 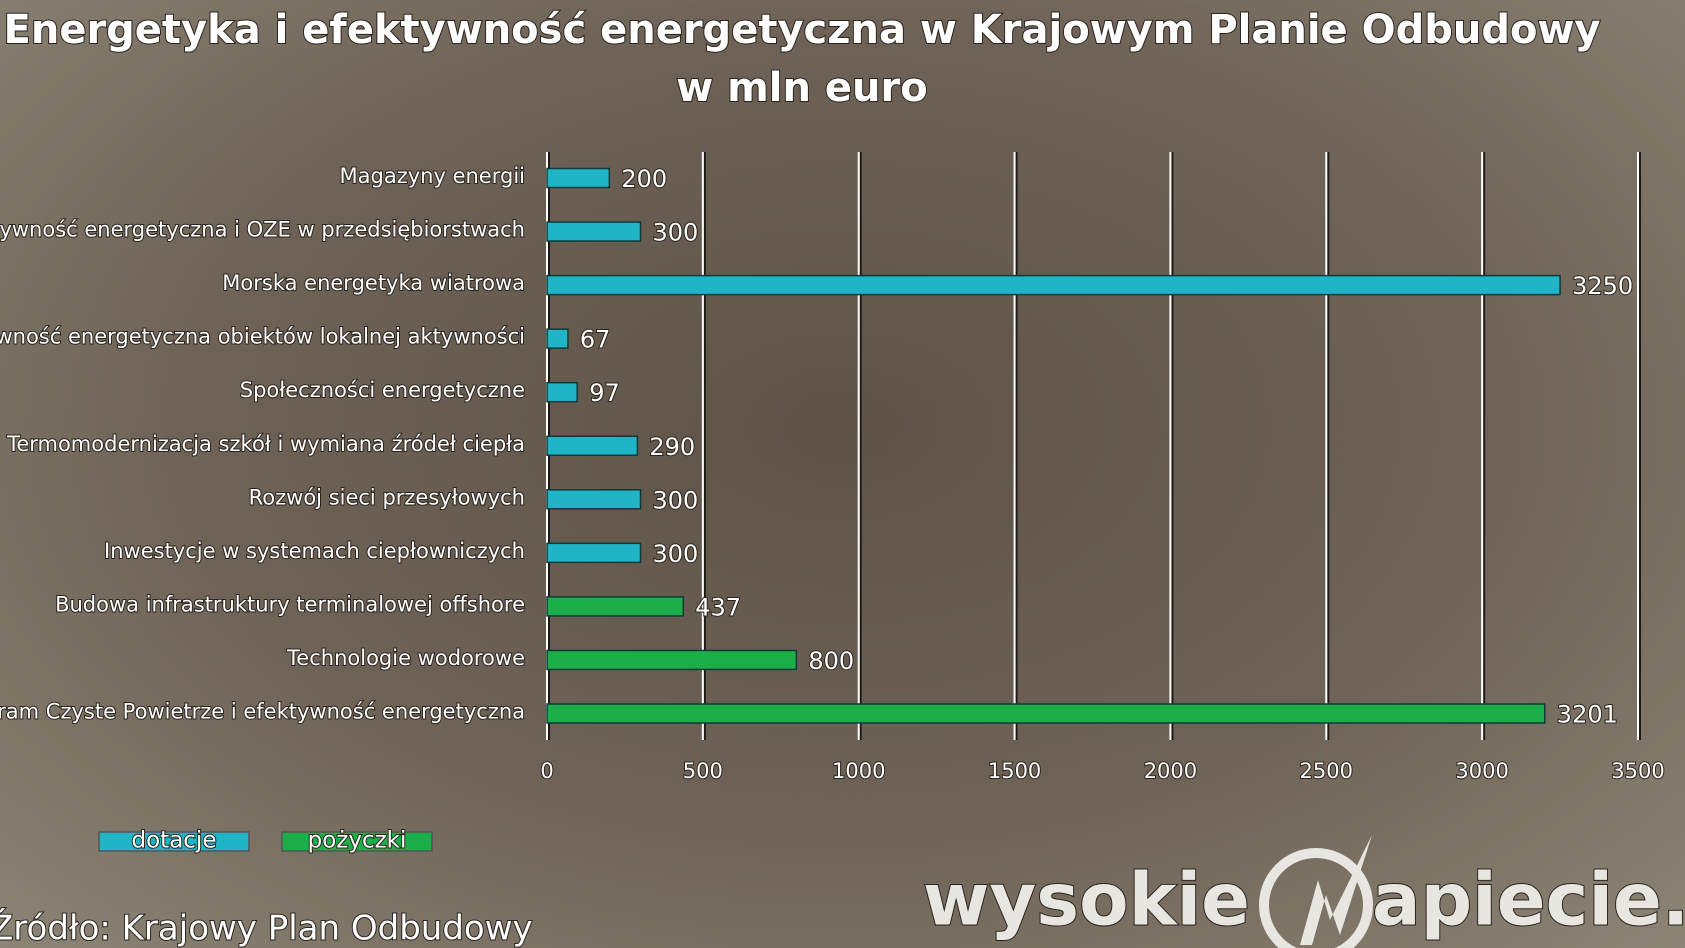 I want to click on logo-text: wysokie, so click(x=1086, y=900).